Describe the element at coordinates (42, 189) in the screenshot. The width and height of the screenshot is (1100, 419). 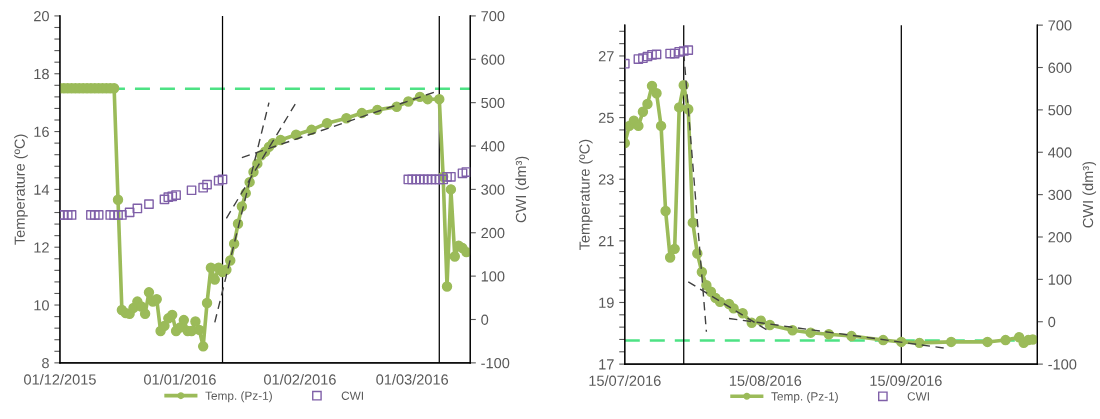
I see `y-tick-label: 14` at that location.